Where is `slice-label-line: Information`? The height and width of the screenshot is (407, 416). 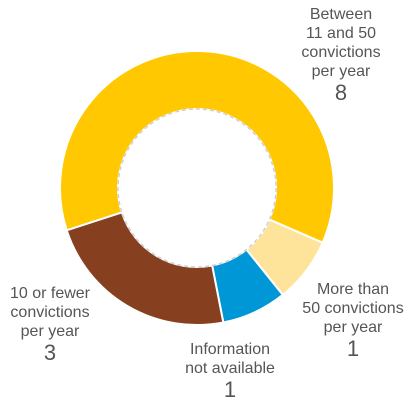 slice-label-line: Information is located at coordinates (230, 349).